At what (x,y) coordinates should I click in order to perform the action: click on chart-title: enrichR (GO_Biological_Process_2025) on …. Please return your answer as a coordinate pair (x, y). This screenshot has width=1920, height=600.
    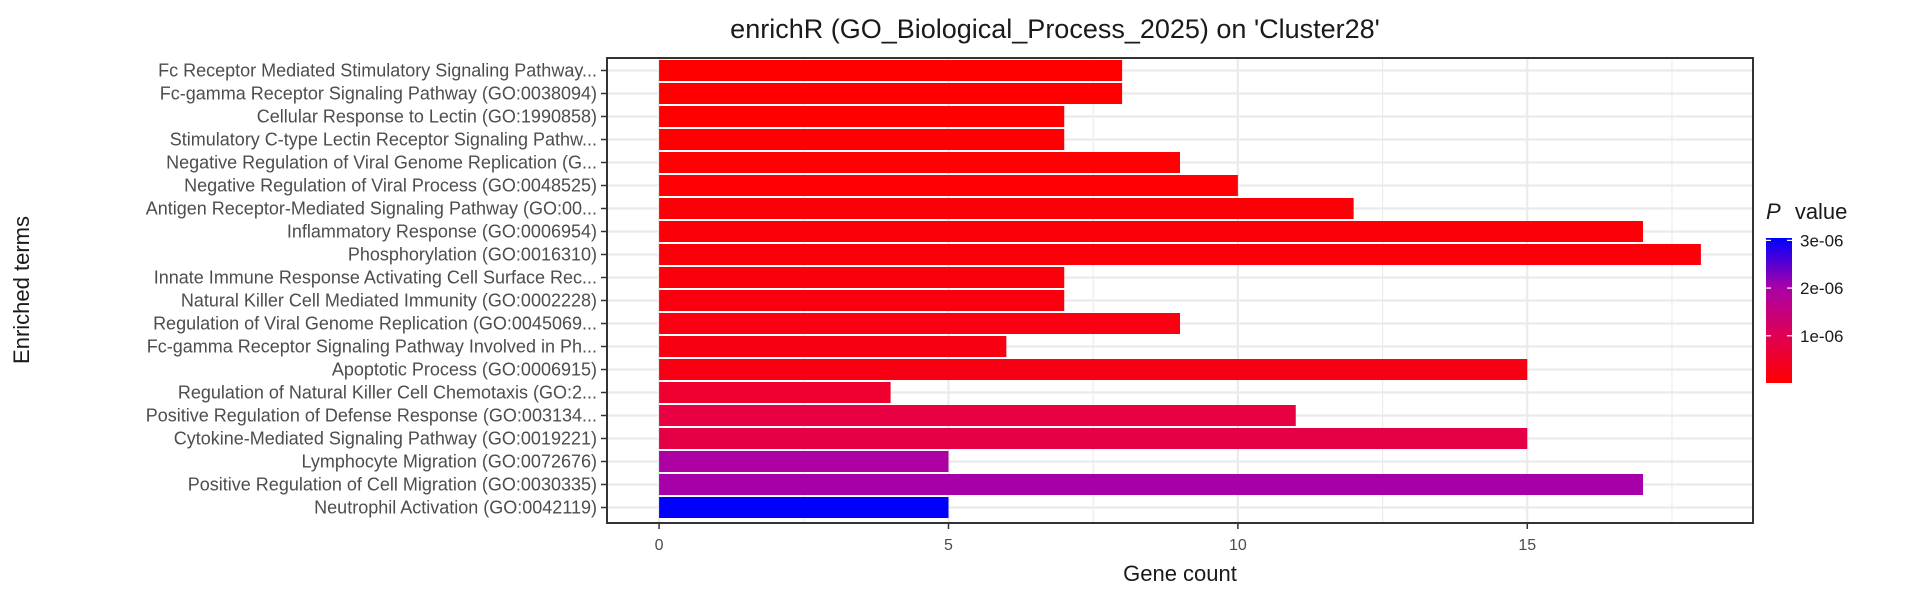
    Looking at the image, I should click on (1055, 29).